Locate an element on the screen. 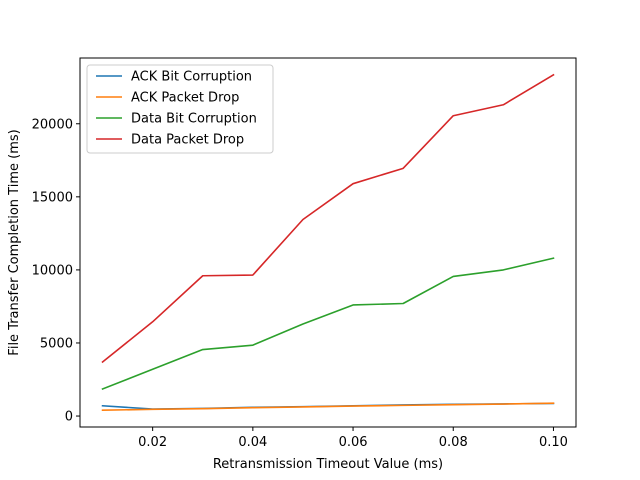 The height and width of the screenshot is (480, 640). legend-label-4: Data Packet Drop is located at coordinates (187, 140).